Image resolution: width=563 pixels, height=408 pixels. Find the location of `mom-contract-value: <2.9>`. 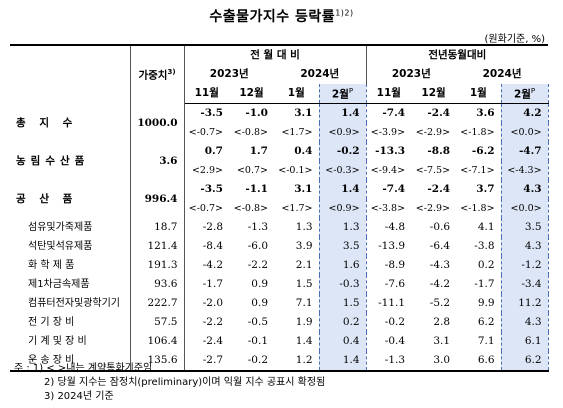

mom-contract-value: <2.9> is located at coordinates (207, 170).